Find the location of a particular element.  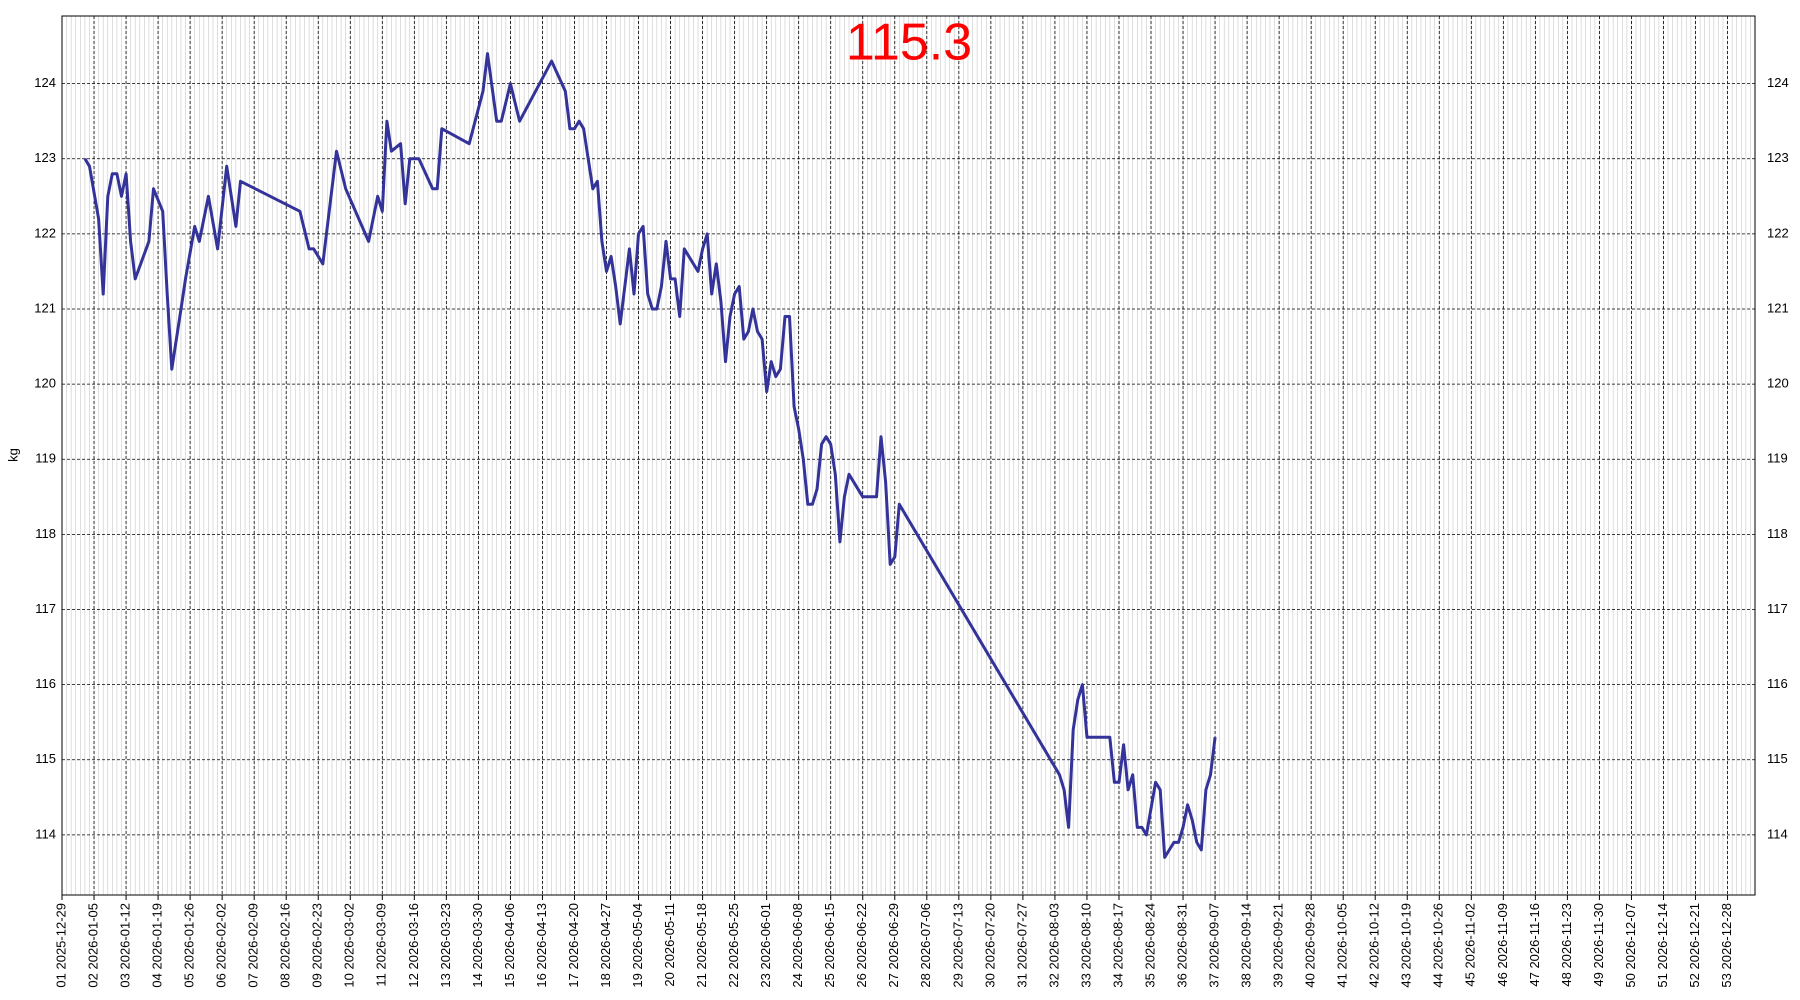

x-tick-label: 33 2026-08-10 is located at coordinates (1085, 945).